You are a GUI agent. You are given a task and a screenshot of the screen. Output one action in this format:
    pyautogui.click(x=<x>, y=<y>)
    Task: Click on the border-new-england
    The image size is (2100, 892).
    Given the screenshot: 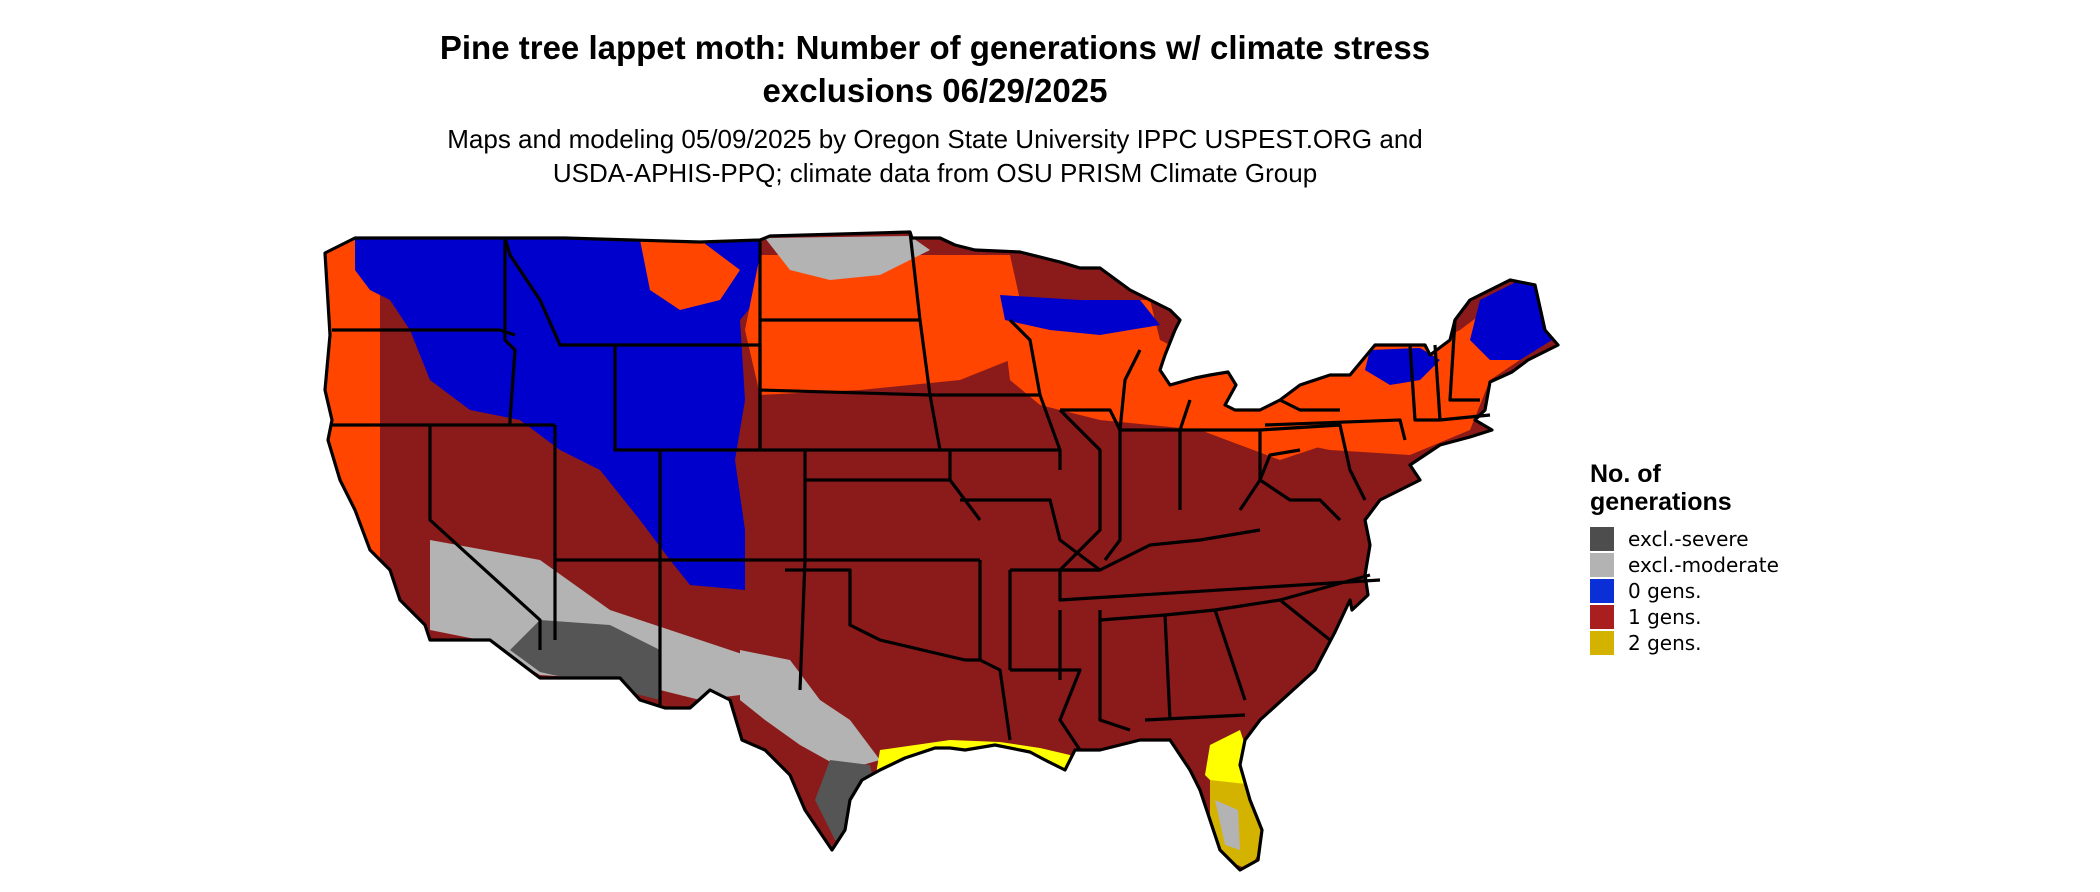 What is the action you would take?
    pyautogui.click(x=1449, y=370)
    